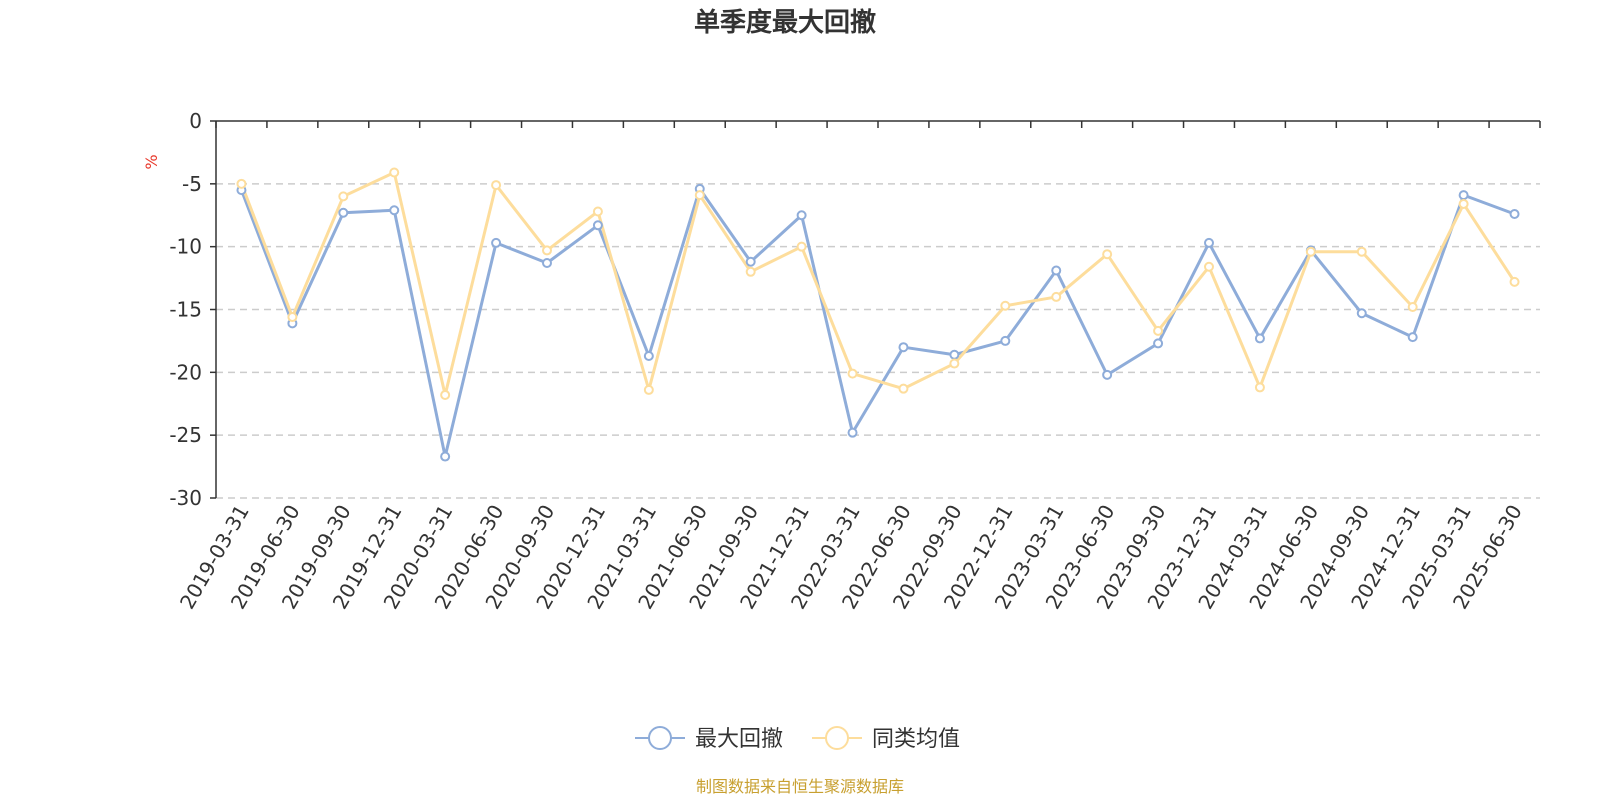 This screenshot has height=800, width=1600. I want to click on y-tick-label: 0, so click(195, 121).